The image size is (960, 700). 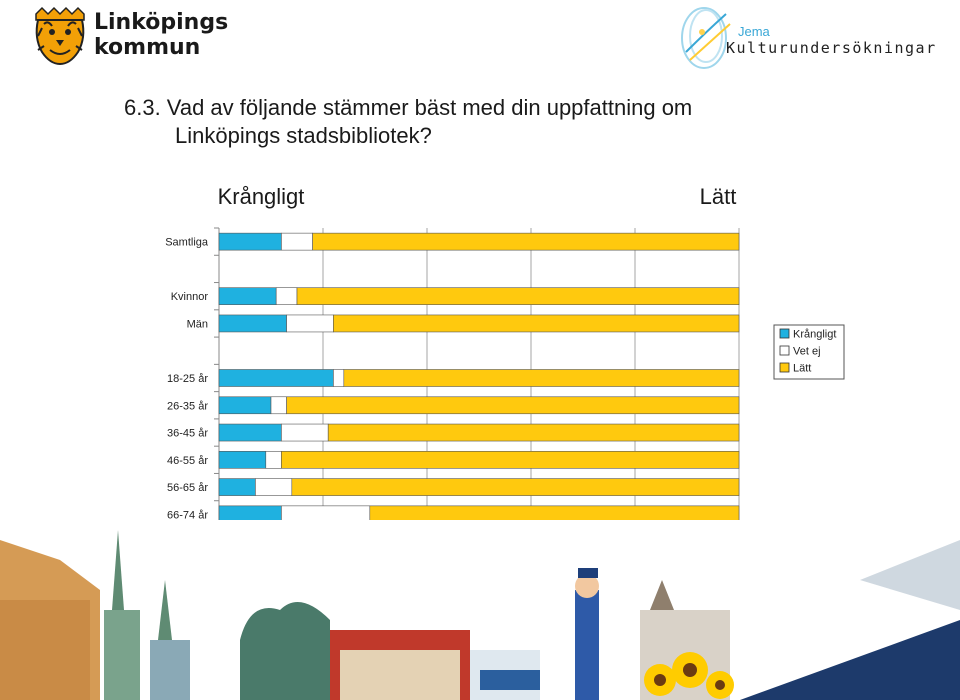 I want to click on linkoping-logo: Linköpings kommun, so click(x=129, y=37).